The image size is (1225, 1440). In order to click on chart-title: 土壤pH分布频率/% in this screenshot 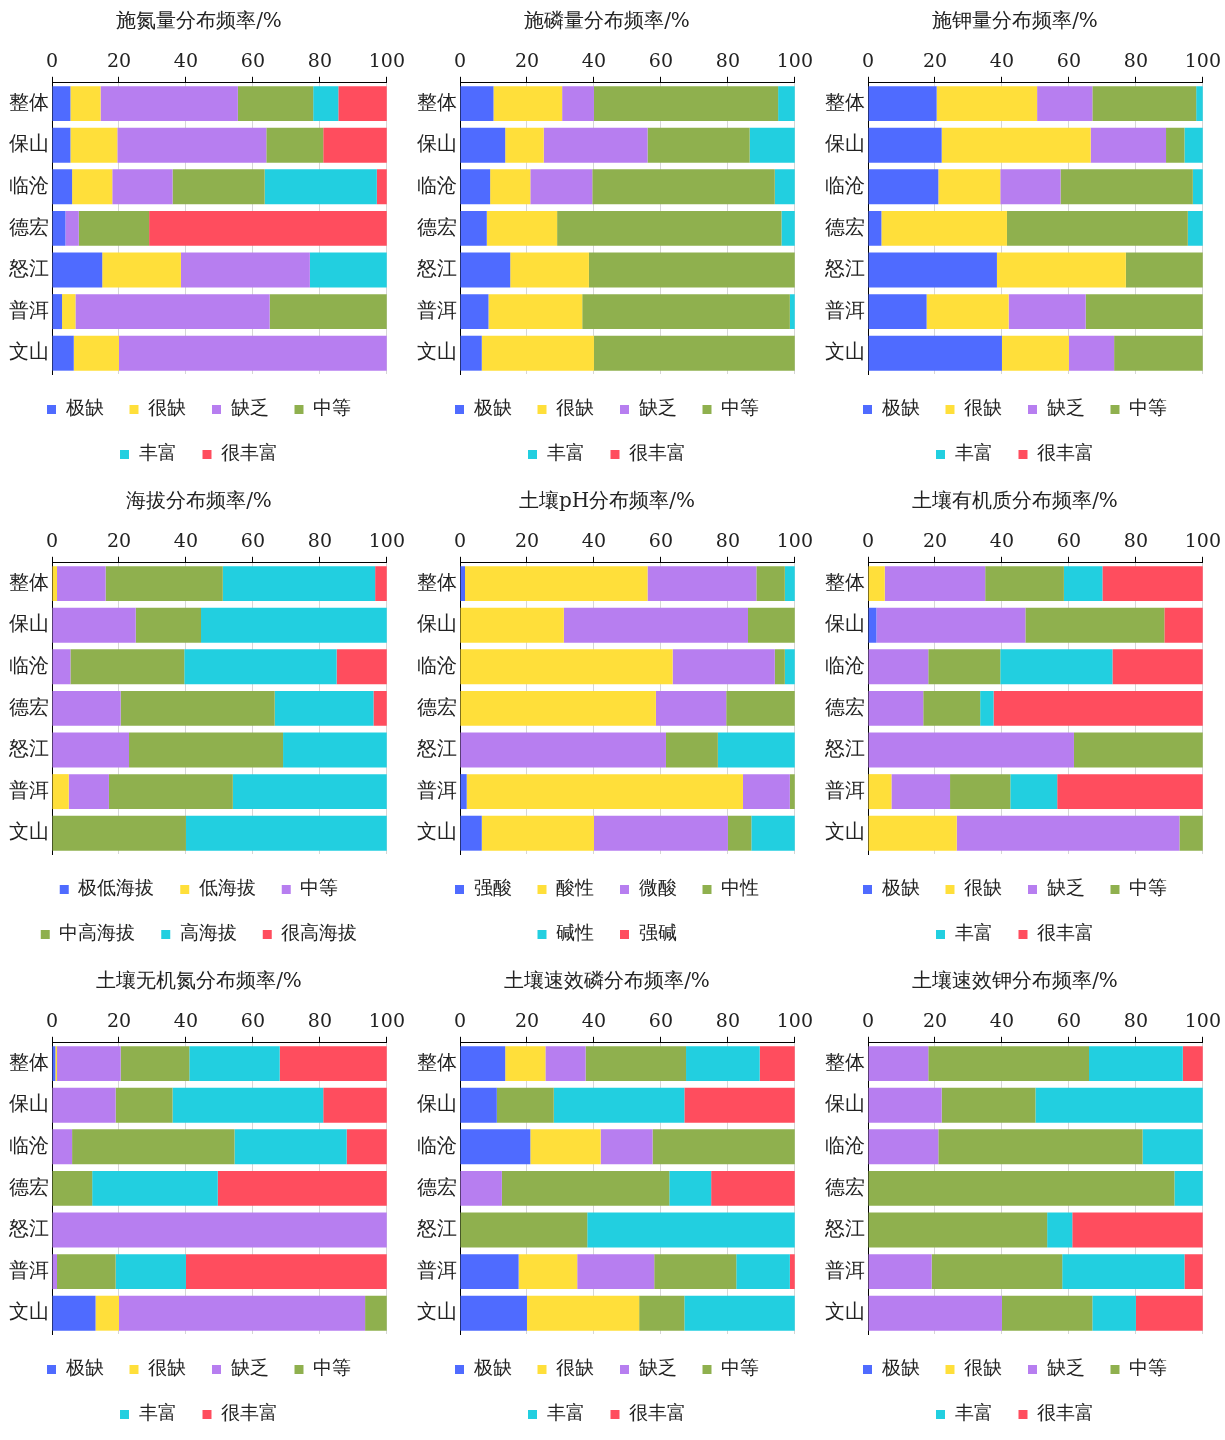, I will do `click(607, 500)`.